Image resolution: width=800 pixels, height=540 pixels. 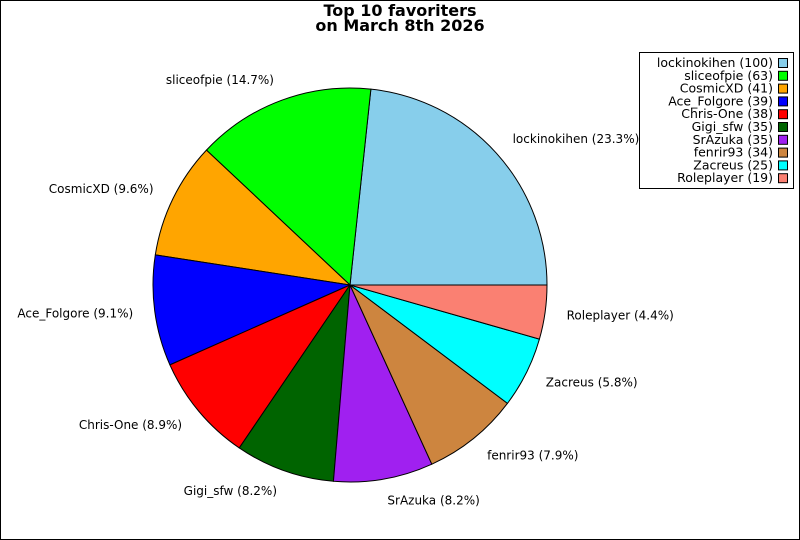 I want to click on slice-label-sliceofpie: sliceofpie (14.7%), so click(x=220, y=80).